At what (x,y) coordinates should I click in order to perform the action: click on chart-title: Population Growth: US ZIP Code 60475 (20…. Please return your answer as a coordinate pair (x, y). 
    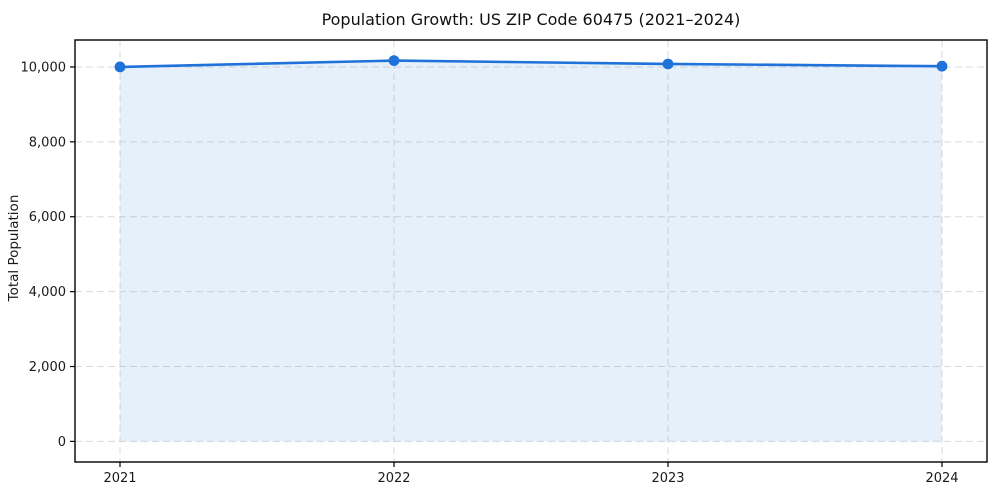
    Looking at the image, I should click on (531, 19).